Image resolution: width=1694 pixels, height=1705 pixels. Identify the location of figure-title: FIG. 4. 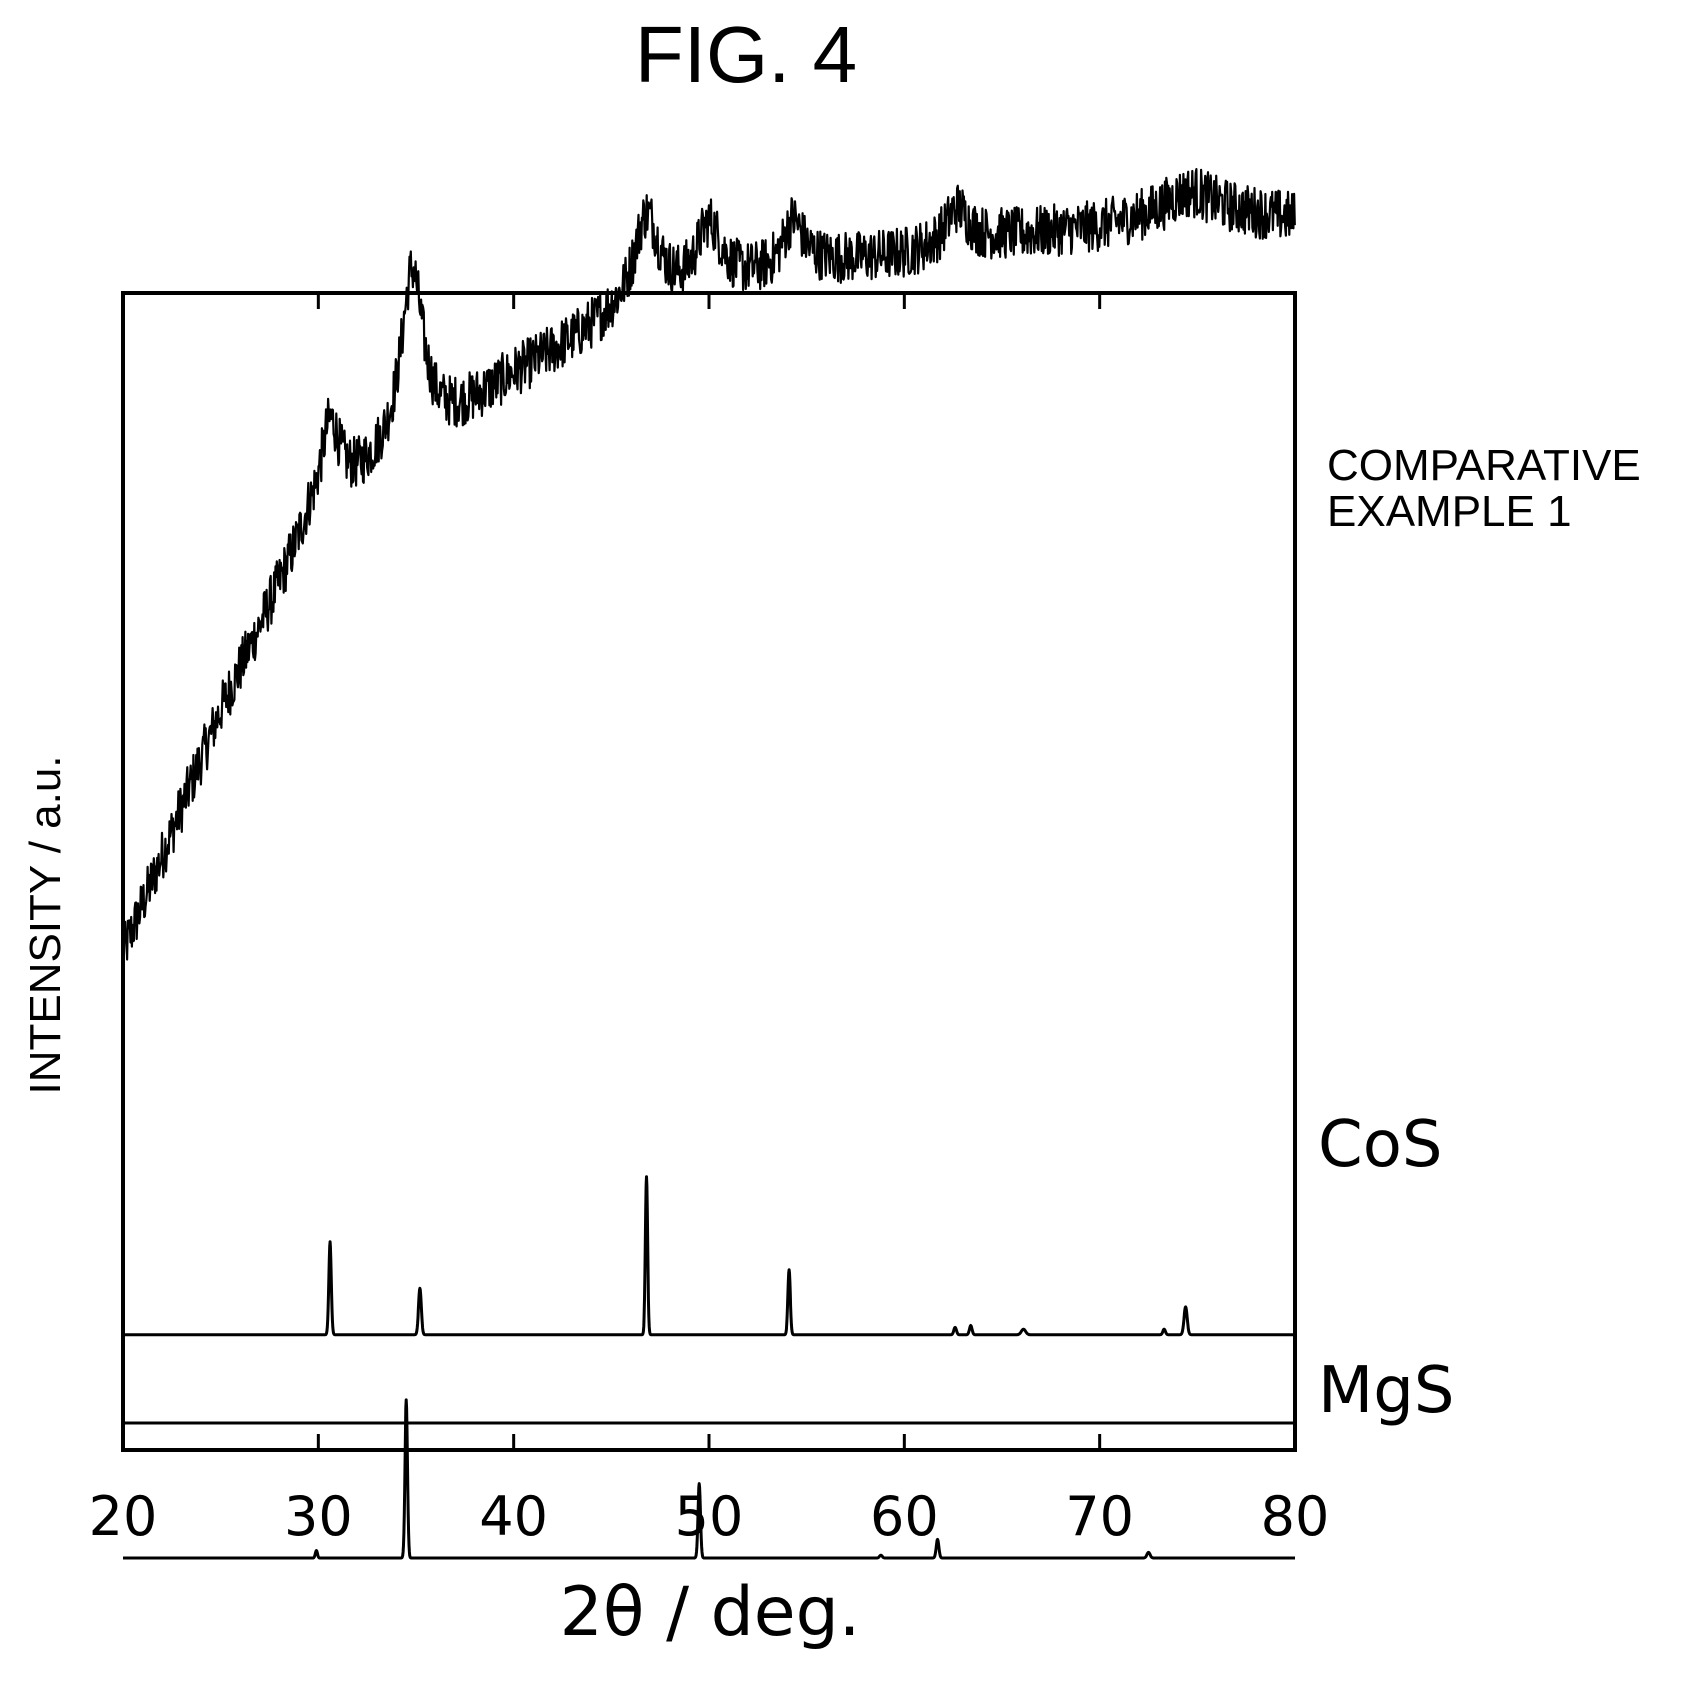
(746, 54).